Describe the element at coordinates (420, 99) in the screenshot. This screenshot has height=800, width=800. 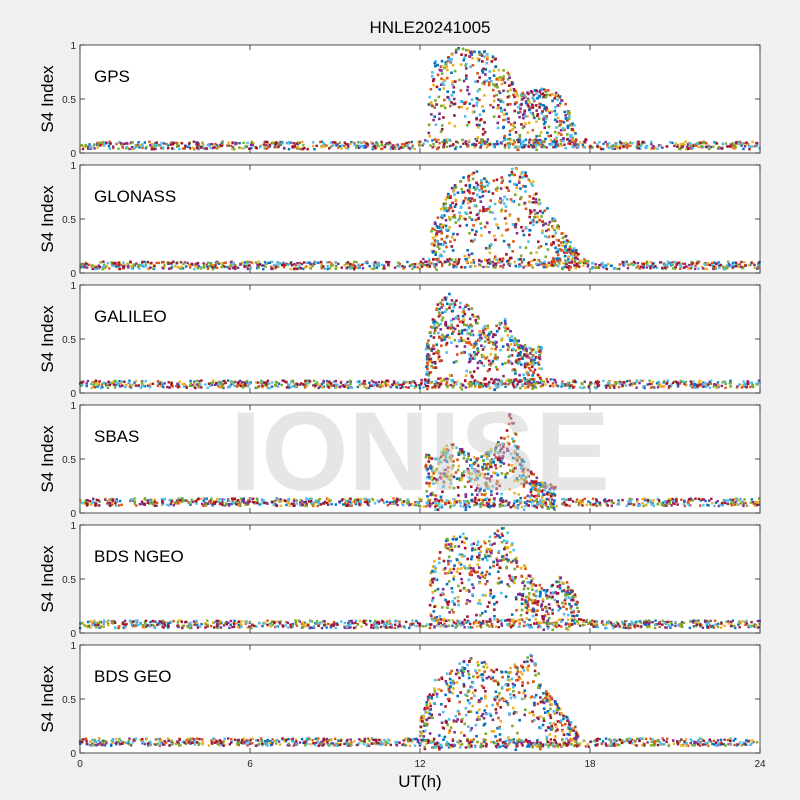
I see `scatter-points` at that location.